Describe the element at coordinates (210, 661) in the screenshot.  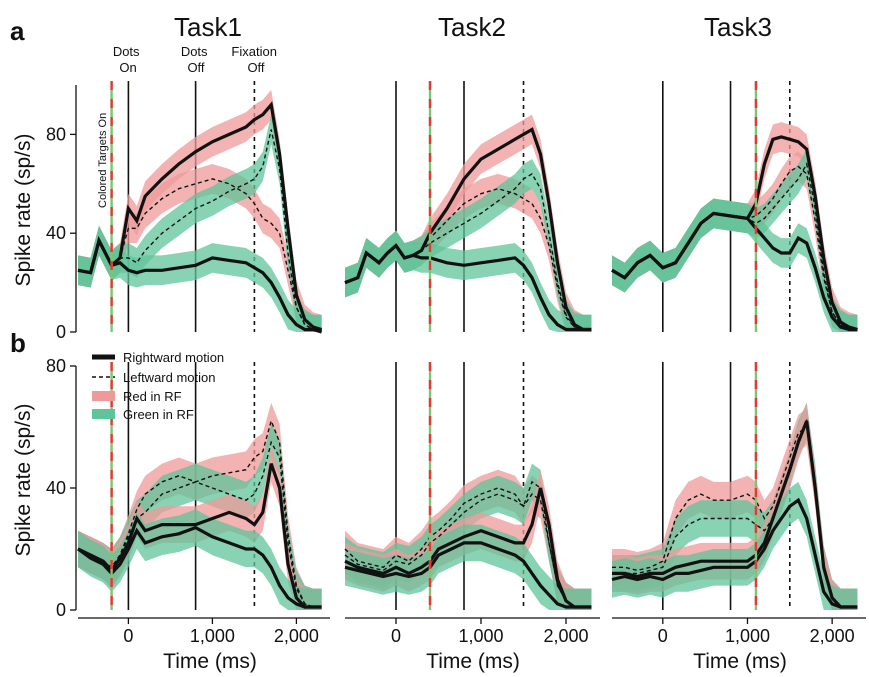
I see `xlabel-task1: Time (ms)` at that location.